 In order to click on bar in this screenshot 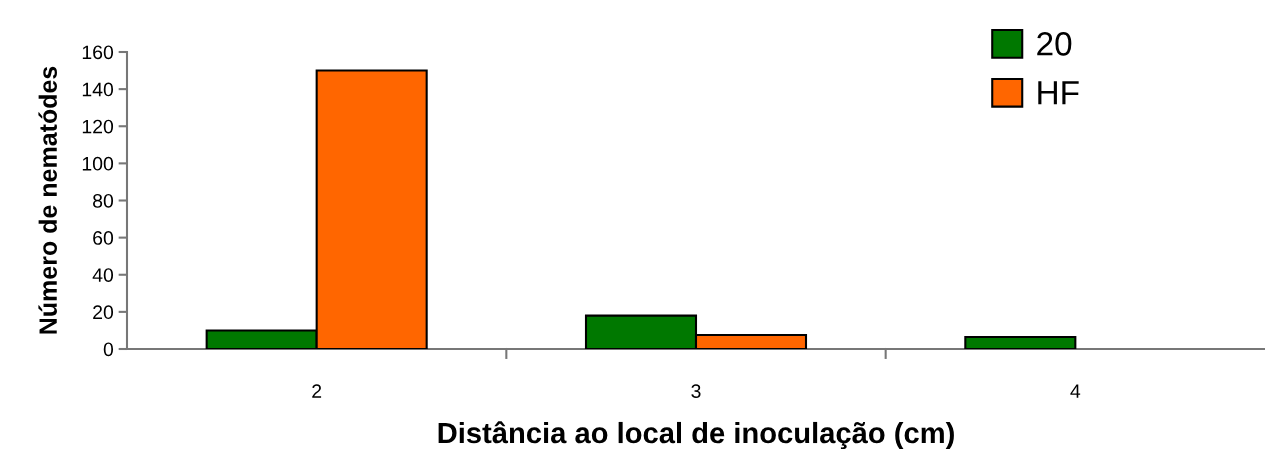, I will do `click(1020, 342)`.